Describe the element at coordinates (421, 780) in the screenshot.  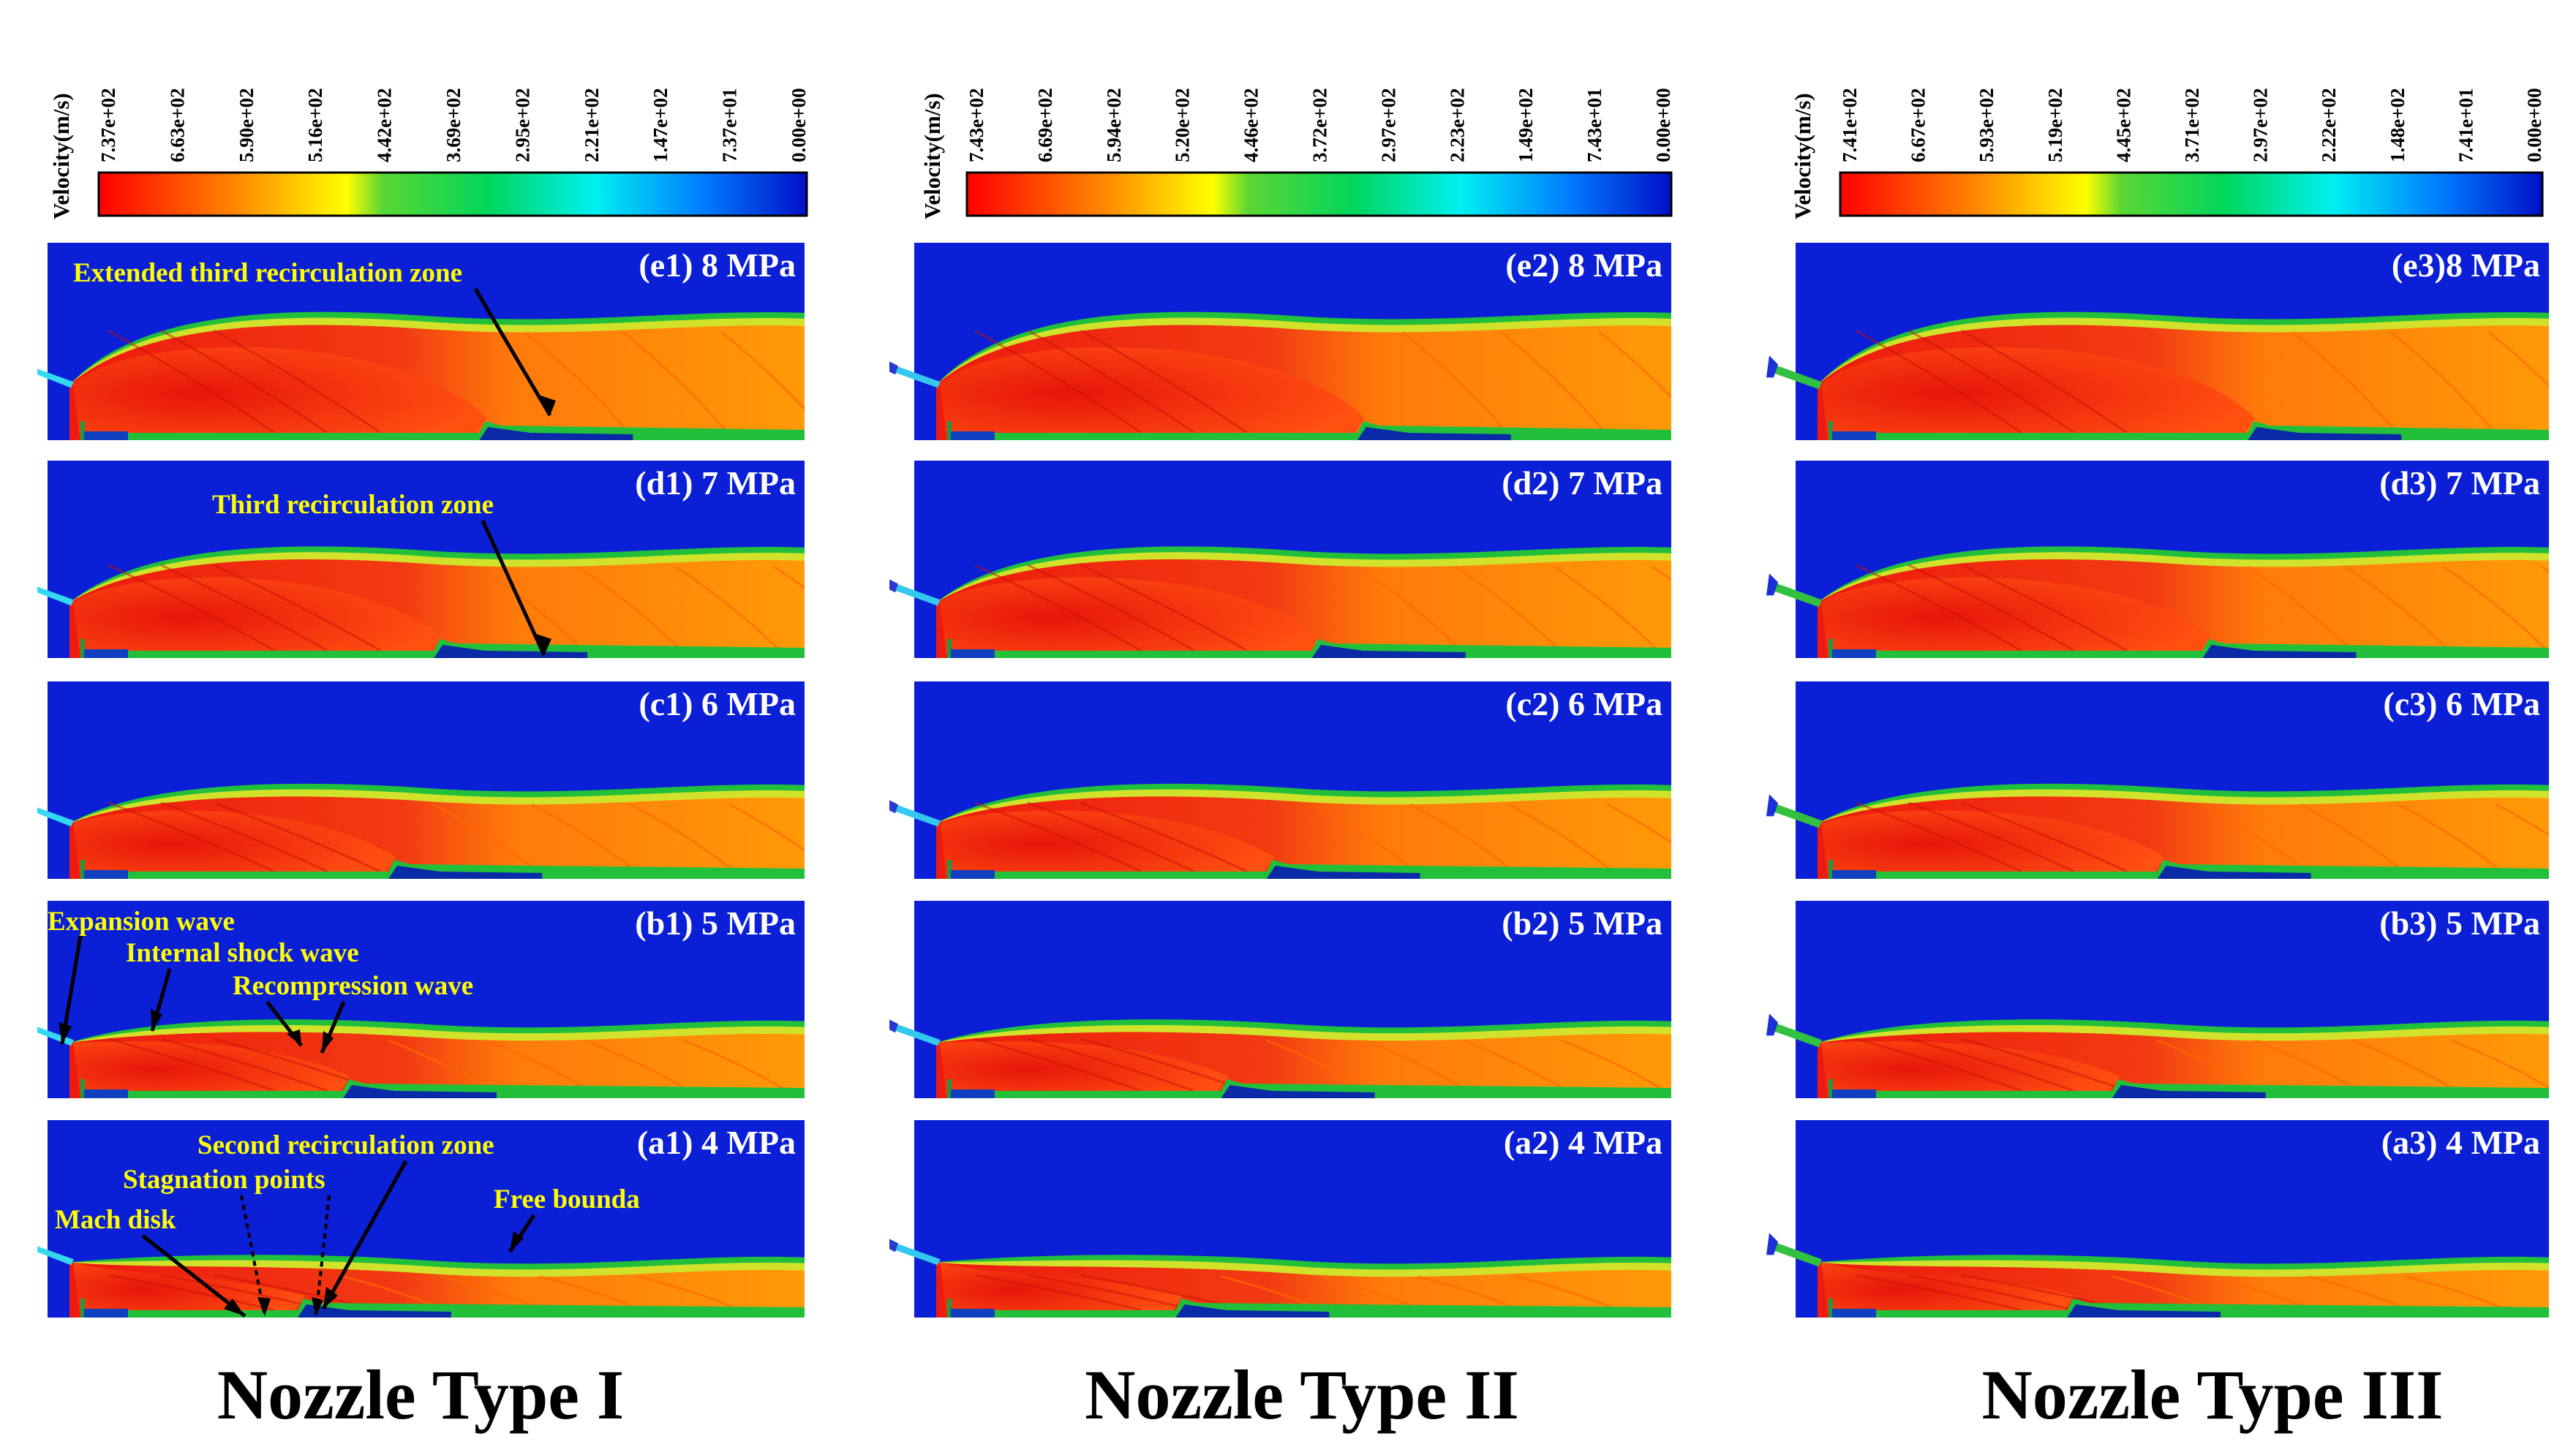
I see `contour-panel: (c1) 6 MPa` at that location.